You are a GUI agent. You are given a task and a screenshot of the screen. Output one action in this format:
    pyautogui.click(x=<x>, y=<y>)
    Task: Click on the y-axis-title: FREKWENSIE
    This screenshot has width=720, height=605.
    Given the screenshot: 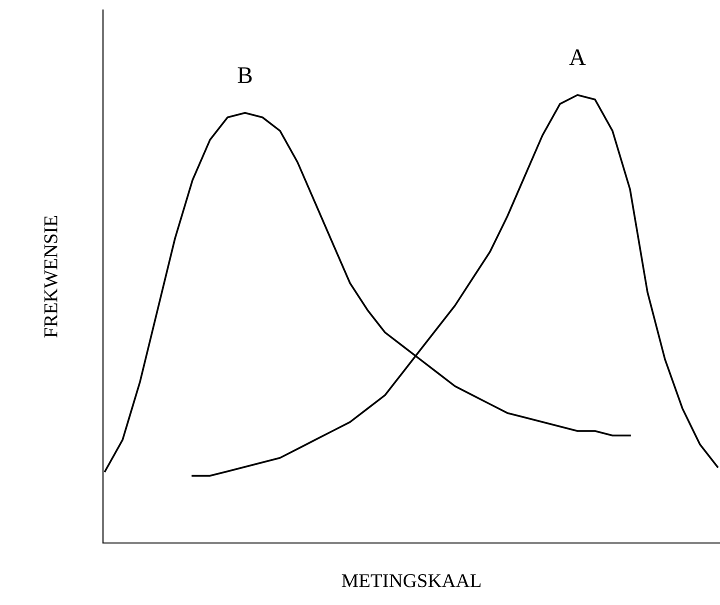 What is the action you would take?
    pyautogui.click(x=51, y=277)
    